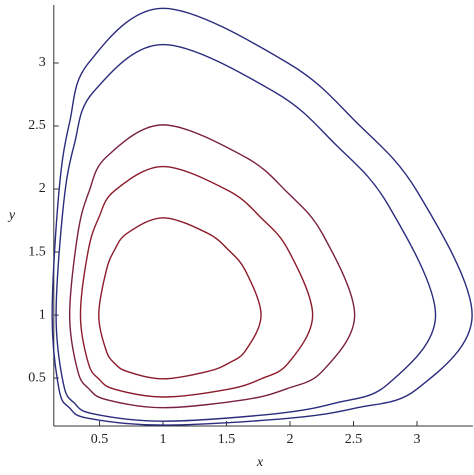  What do you see at coordinates (354, 439) in the screenshot?
I see `x-tick-label: 2.5` at bounding box center [354, 439].